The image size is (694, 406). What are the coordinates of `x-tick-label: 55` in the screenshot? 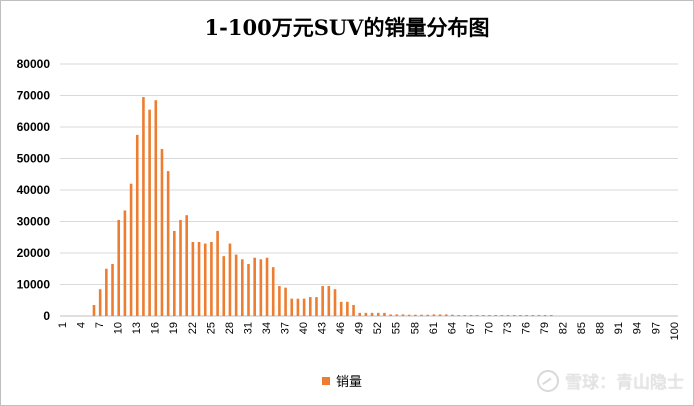 It's located at (397, 328).